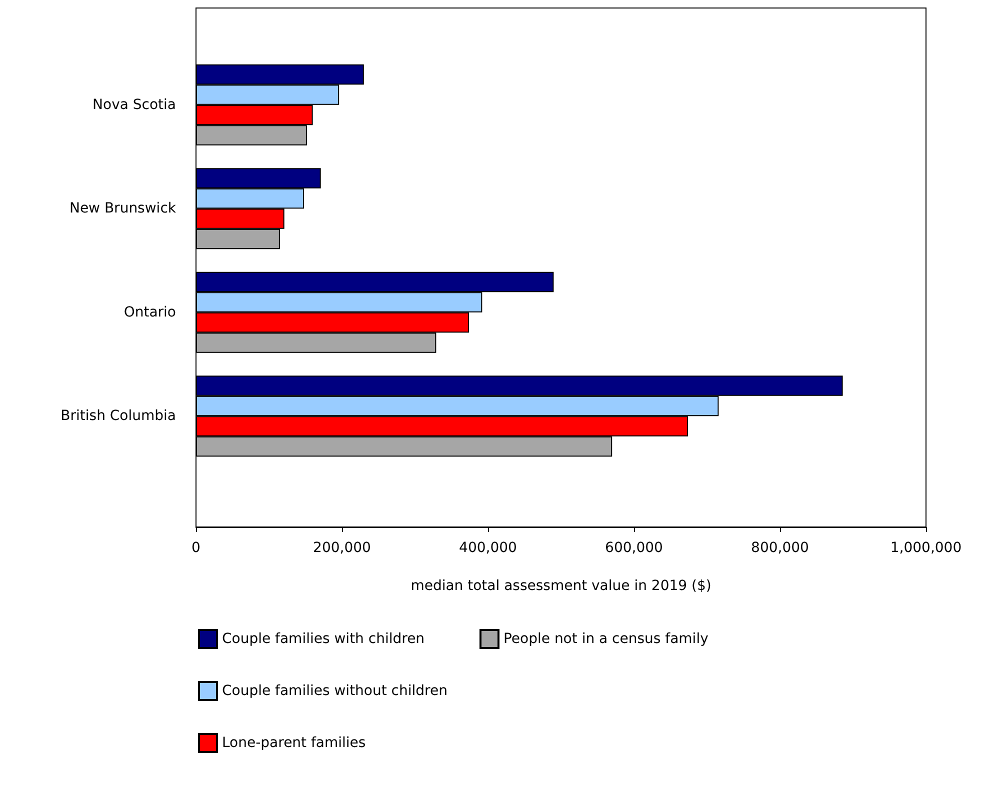 Image resolution: width=981 pixels, height=802 pixels. What do you see at coordinates (150, 312) in the screenshot?
I see `y-tick-label: Ontario` at bounding box center [150, 312].